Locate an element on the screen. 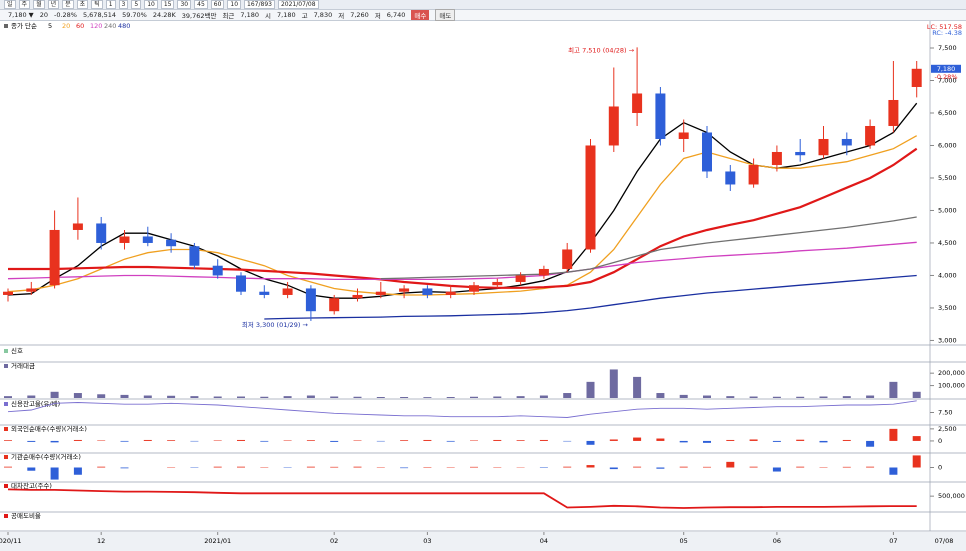 The height and width of the screenshot is (551, 966). quote-field: 저 is located at coordinates (377, 16).